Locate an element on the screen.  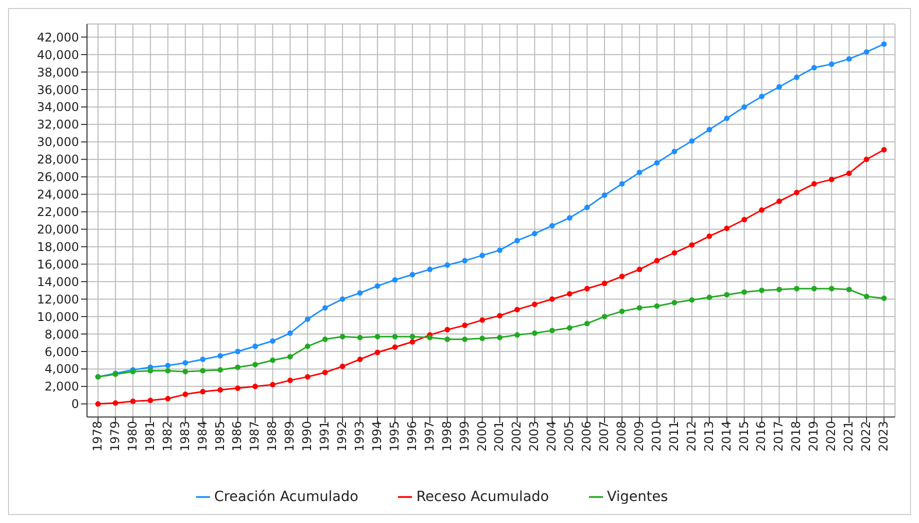
x-tick-label: 1987 is located at coordinates (255, 436).